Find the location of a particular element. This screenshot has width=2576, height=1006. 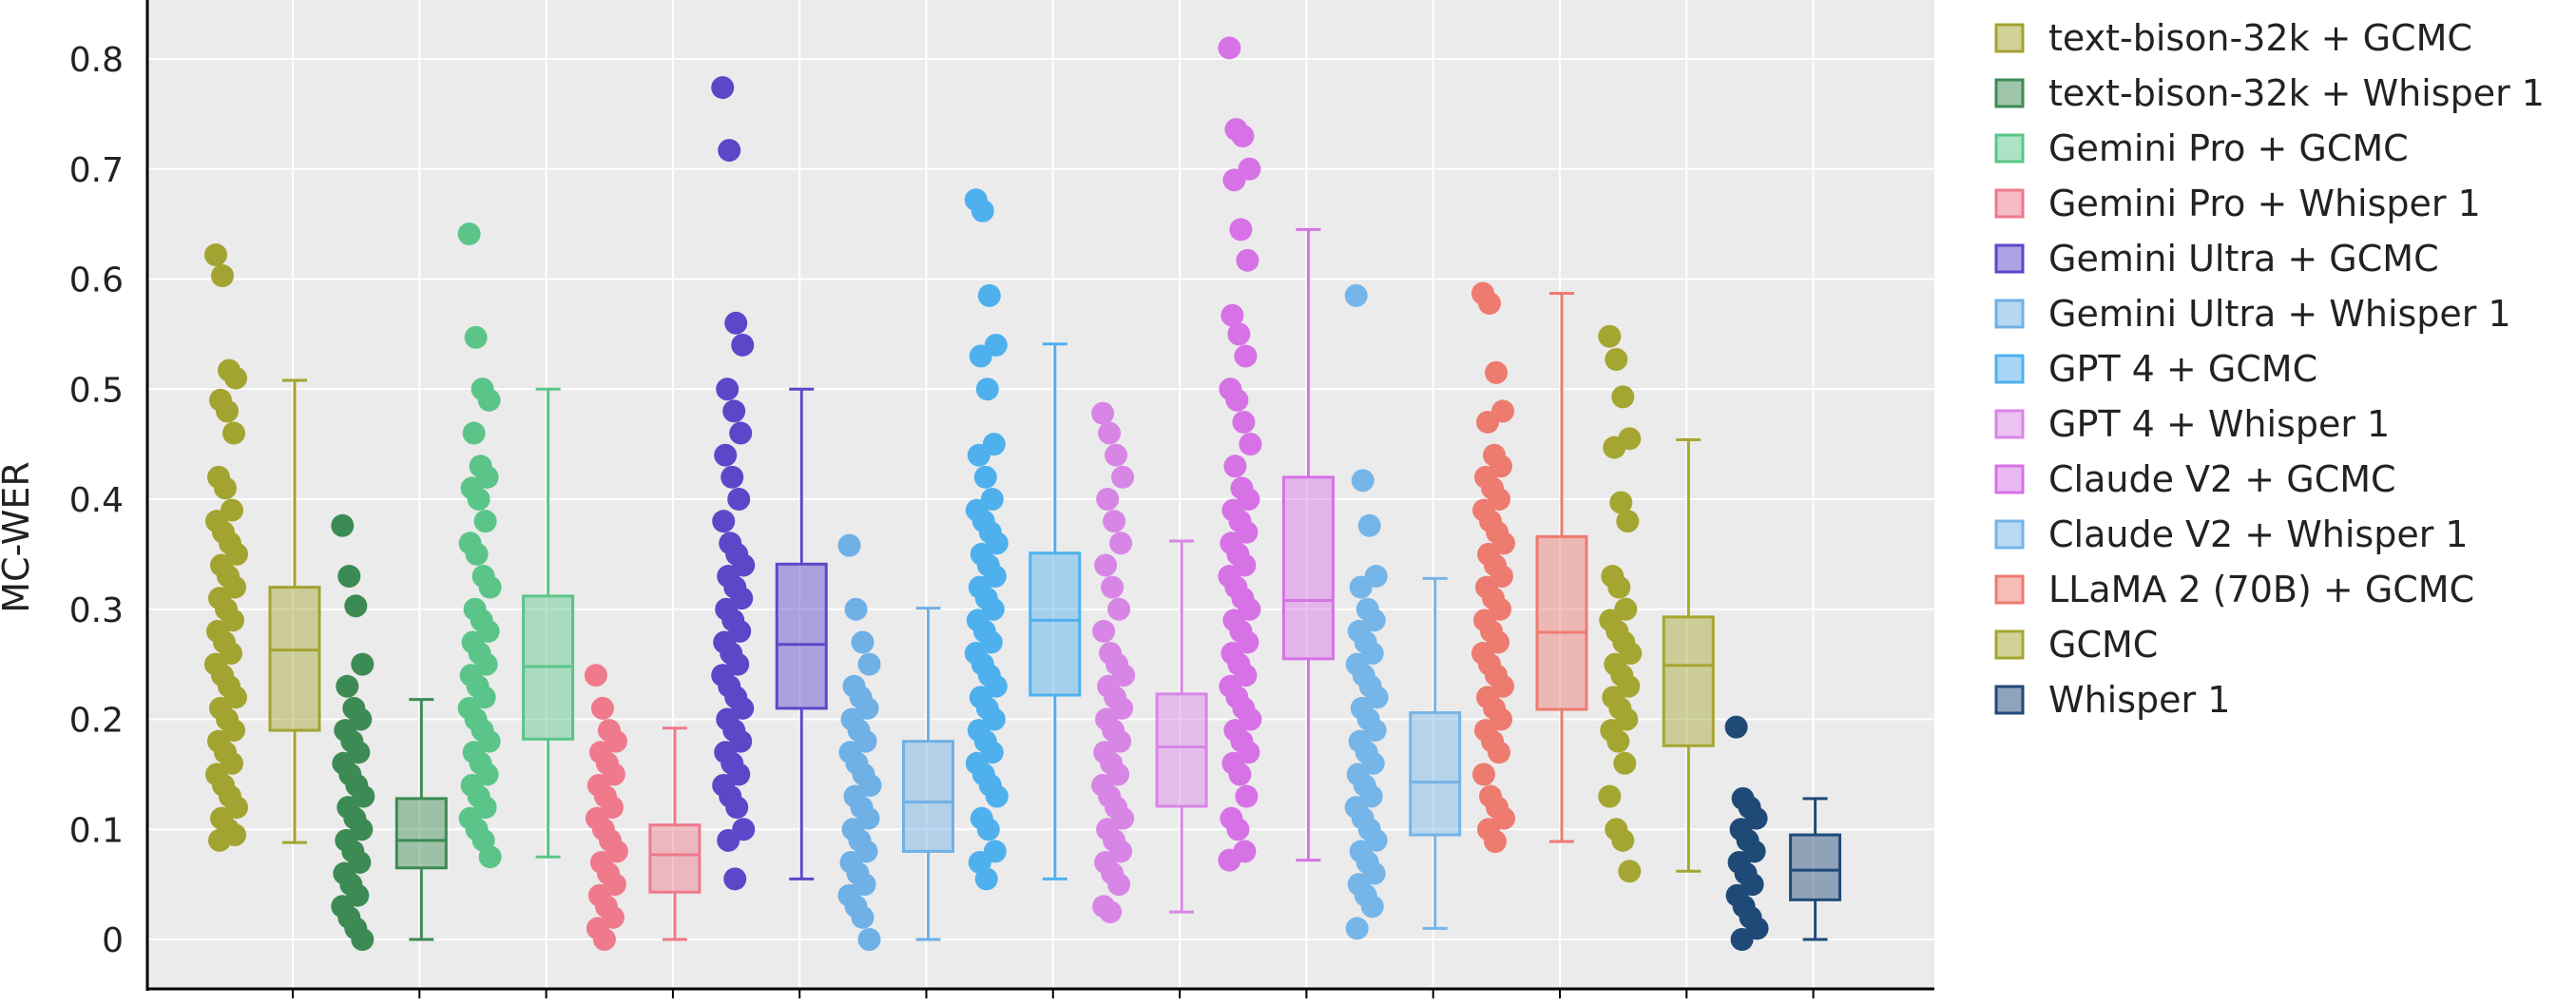

legend-label: GCMC is located at coordinates (2103, 645).